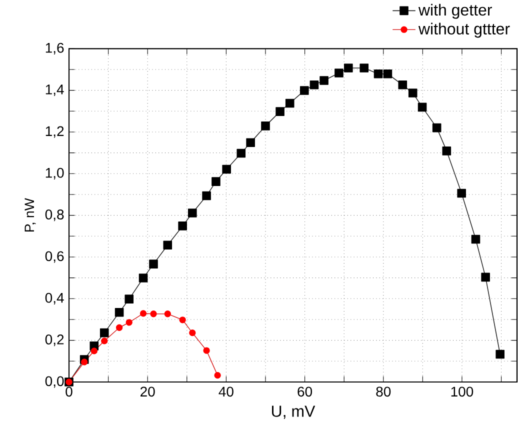 The image size is (518, 432). I want to click on y-tick-label: 0,6, so click(54, 257).